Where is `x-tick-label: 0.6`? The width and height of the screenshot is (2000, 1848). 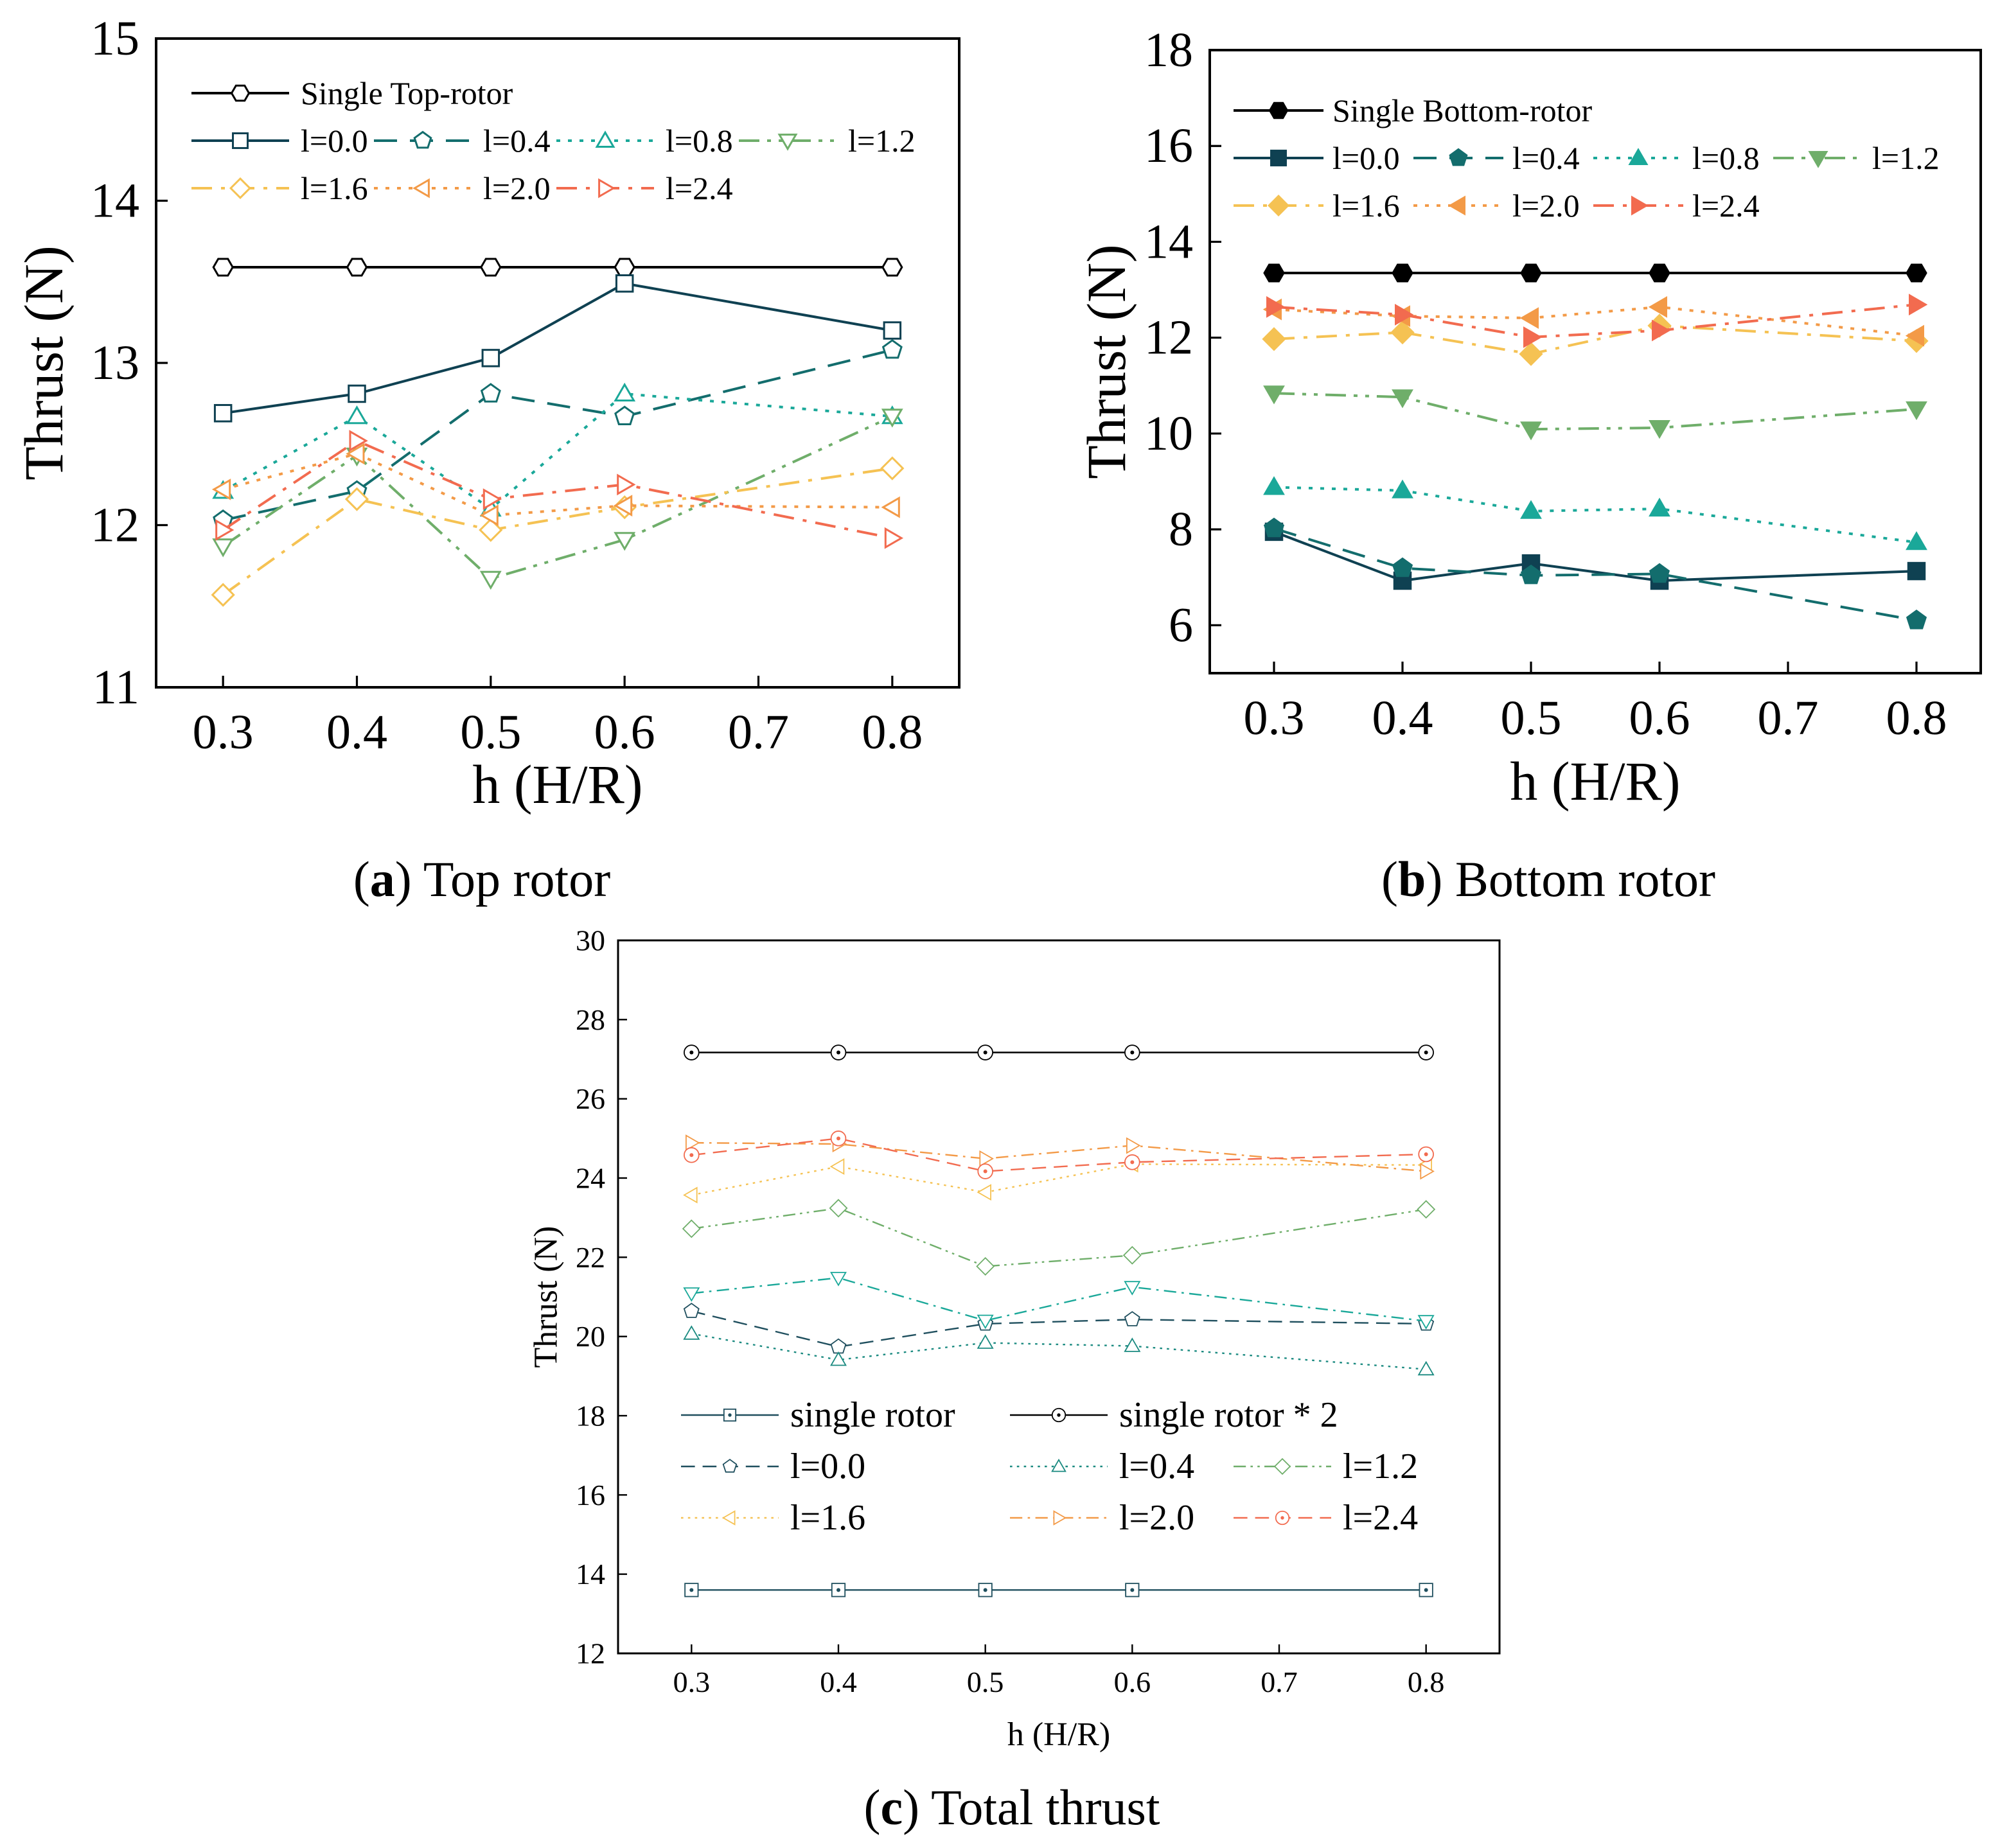
x-tick-label: 0.6 is located at coordinates (1132, 1682).